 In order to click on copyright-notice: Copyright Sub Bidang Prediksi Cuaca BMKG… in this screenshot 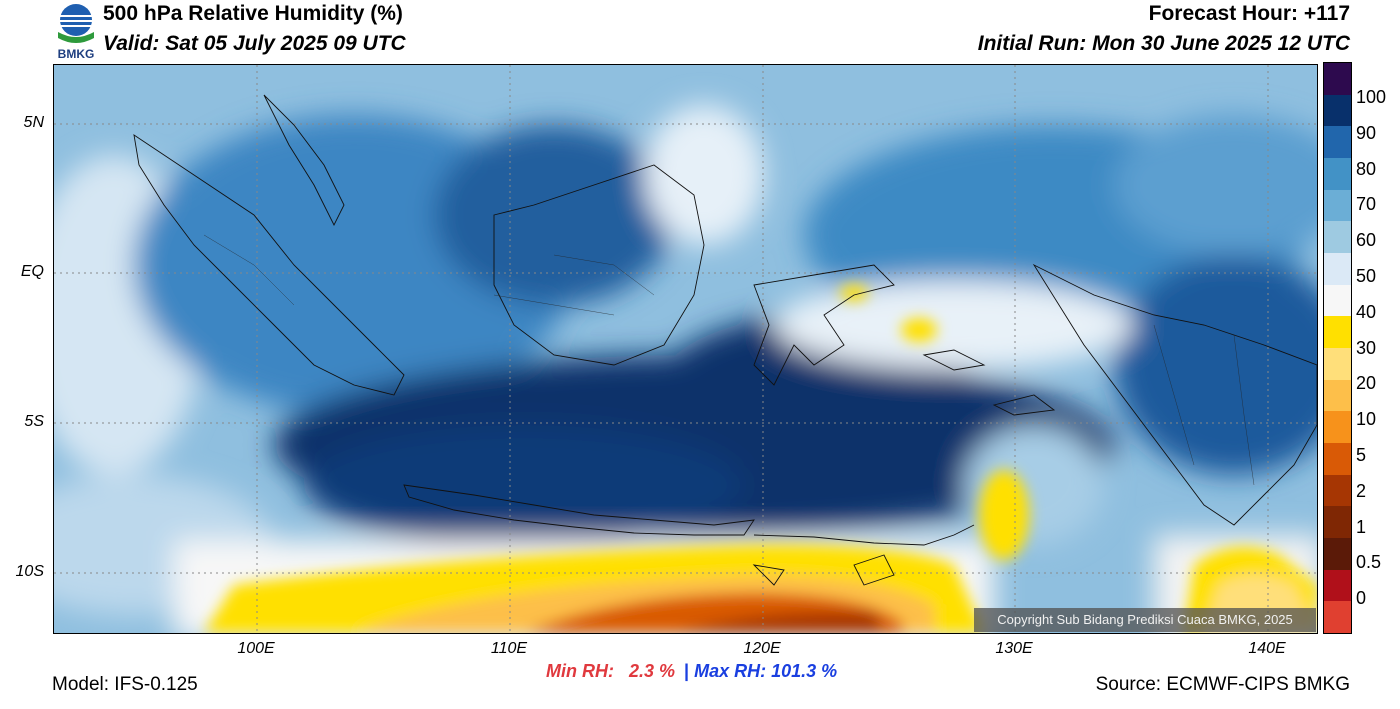, I will do `click(1145, 620)`.